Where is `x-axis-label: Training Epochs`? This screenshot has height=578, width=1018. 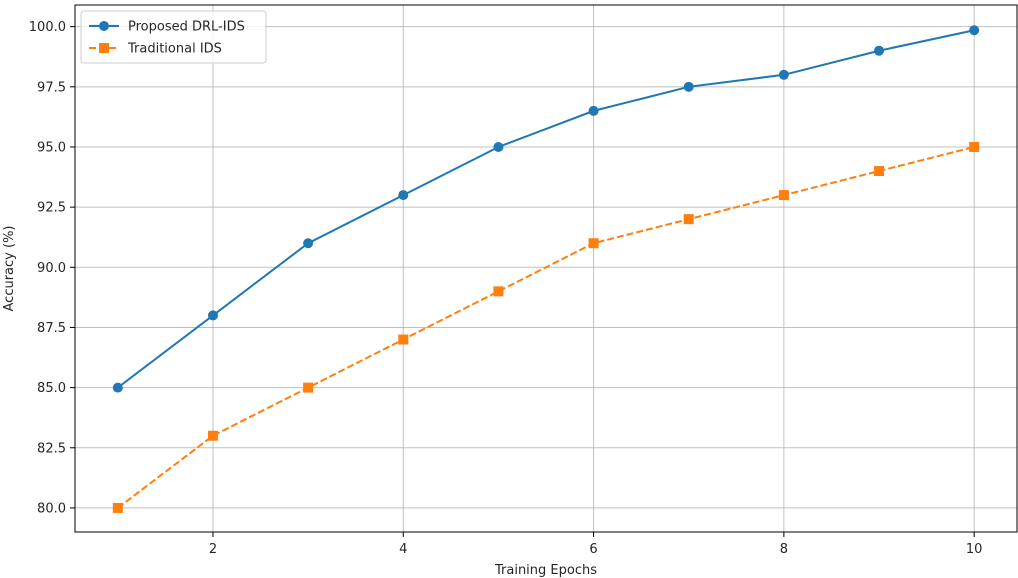 x-axis-label: Training Epochs is located at coordinates (545, 570).